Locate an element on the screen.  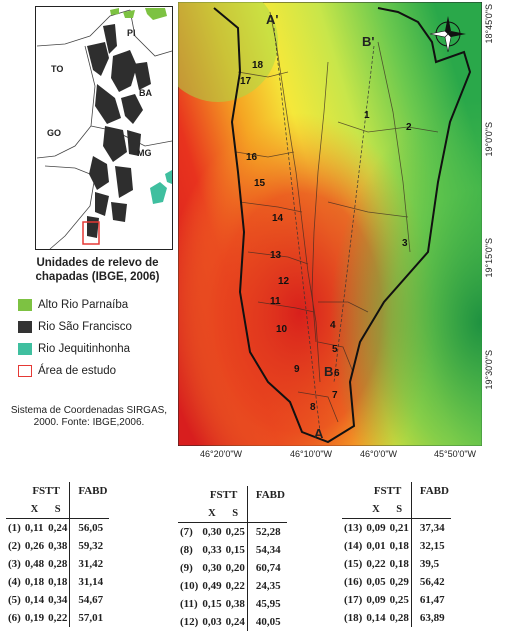
state-label-go: GO is located at coordinates (54, 133).